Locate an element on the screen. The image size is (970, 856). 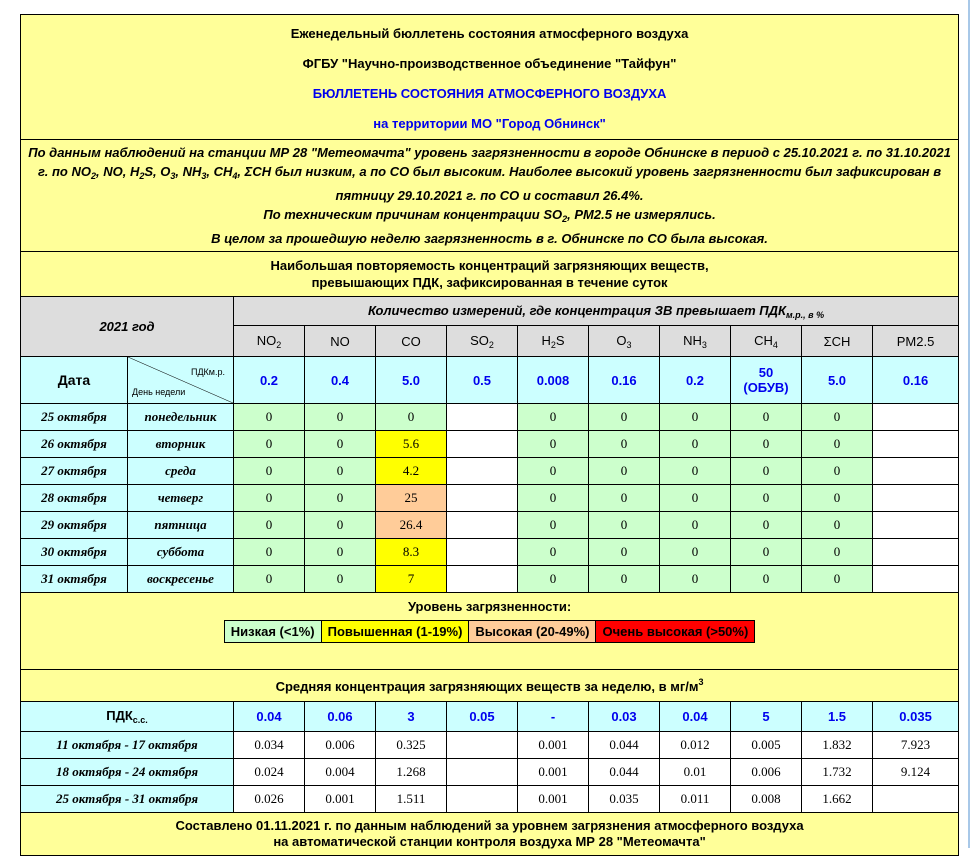
limit-value: 0.4 is located at coordinates (340, 380).